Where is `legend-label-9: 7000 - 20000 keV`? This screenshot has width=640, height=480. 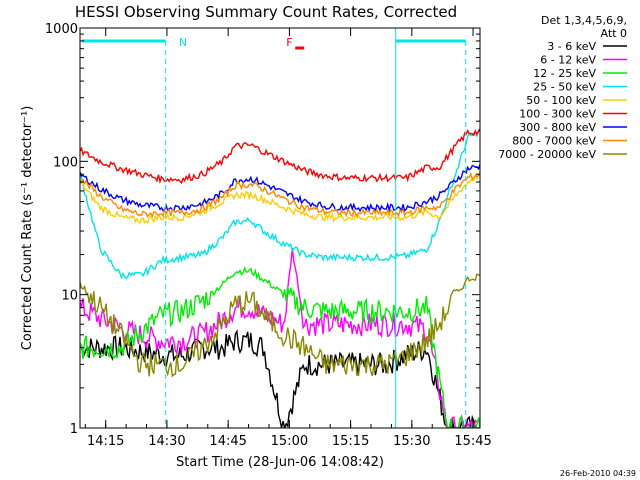
legend-label-9: 7000 - 20000 keV is located at coordinates (547, 154).